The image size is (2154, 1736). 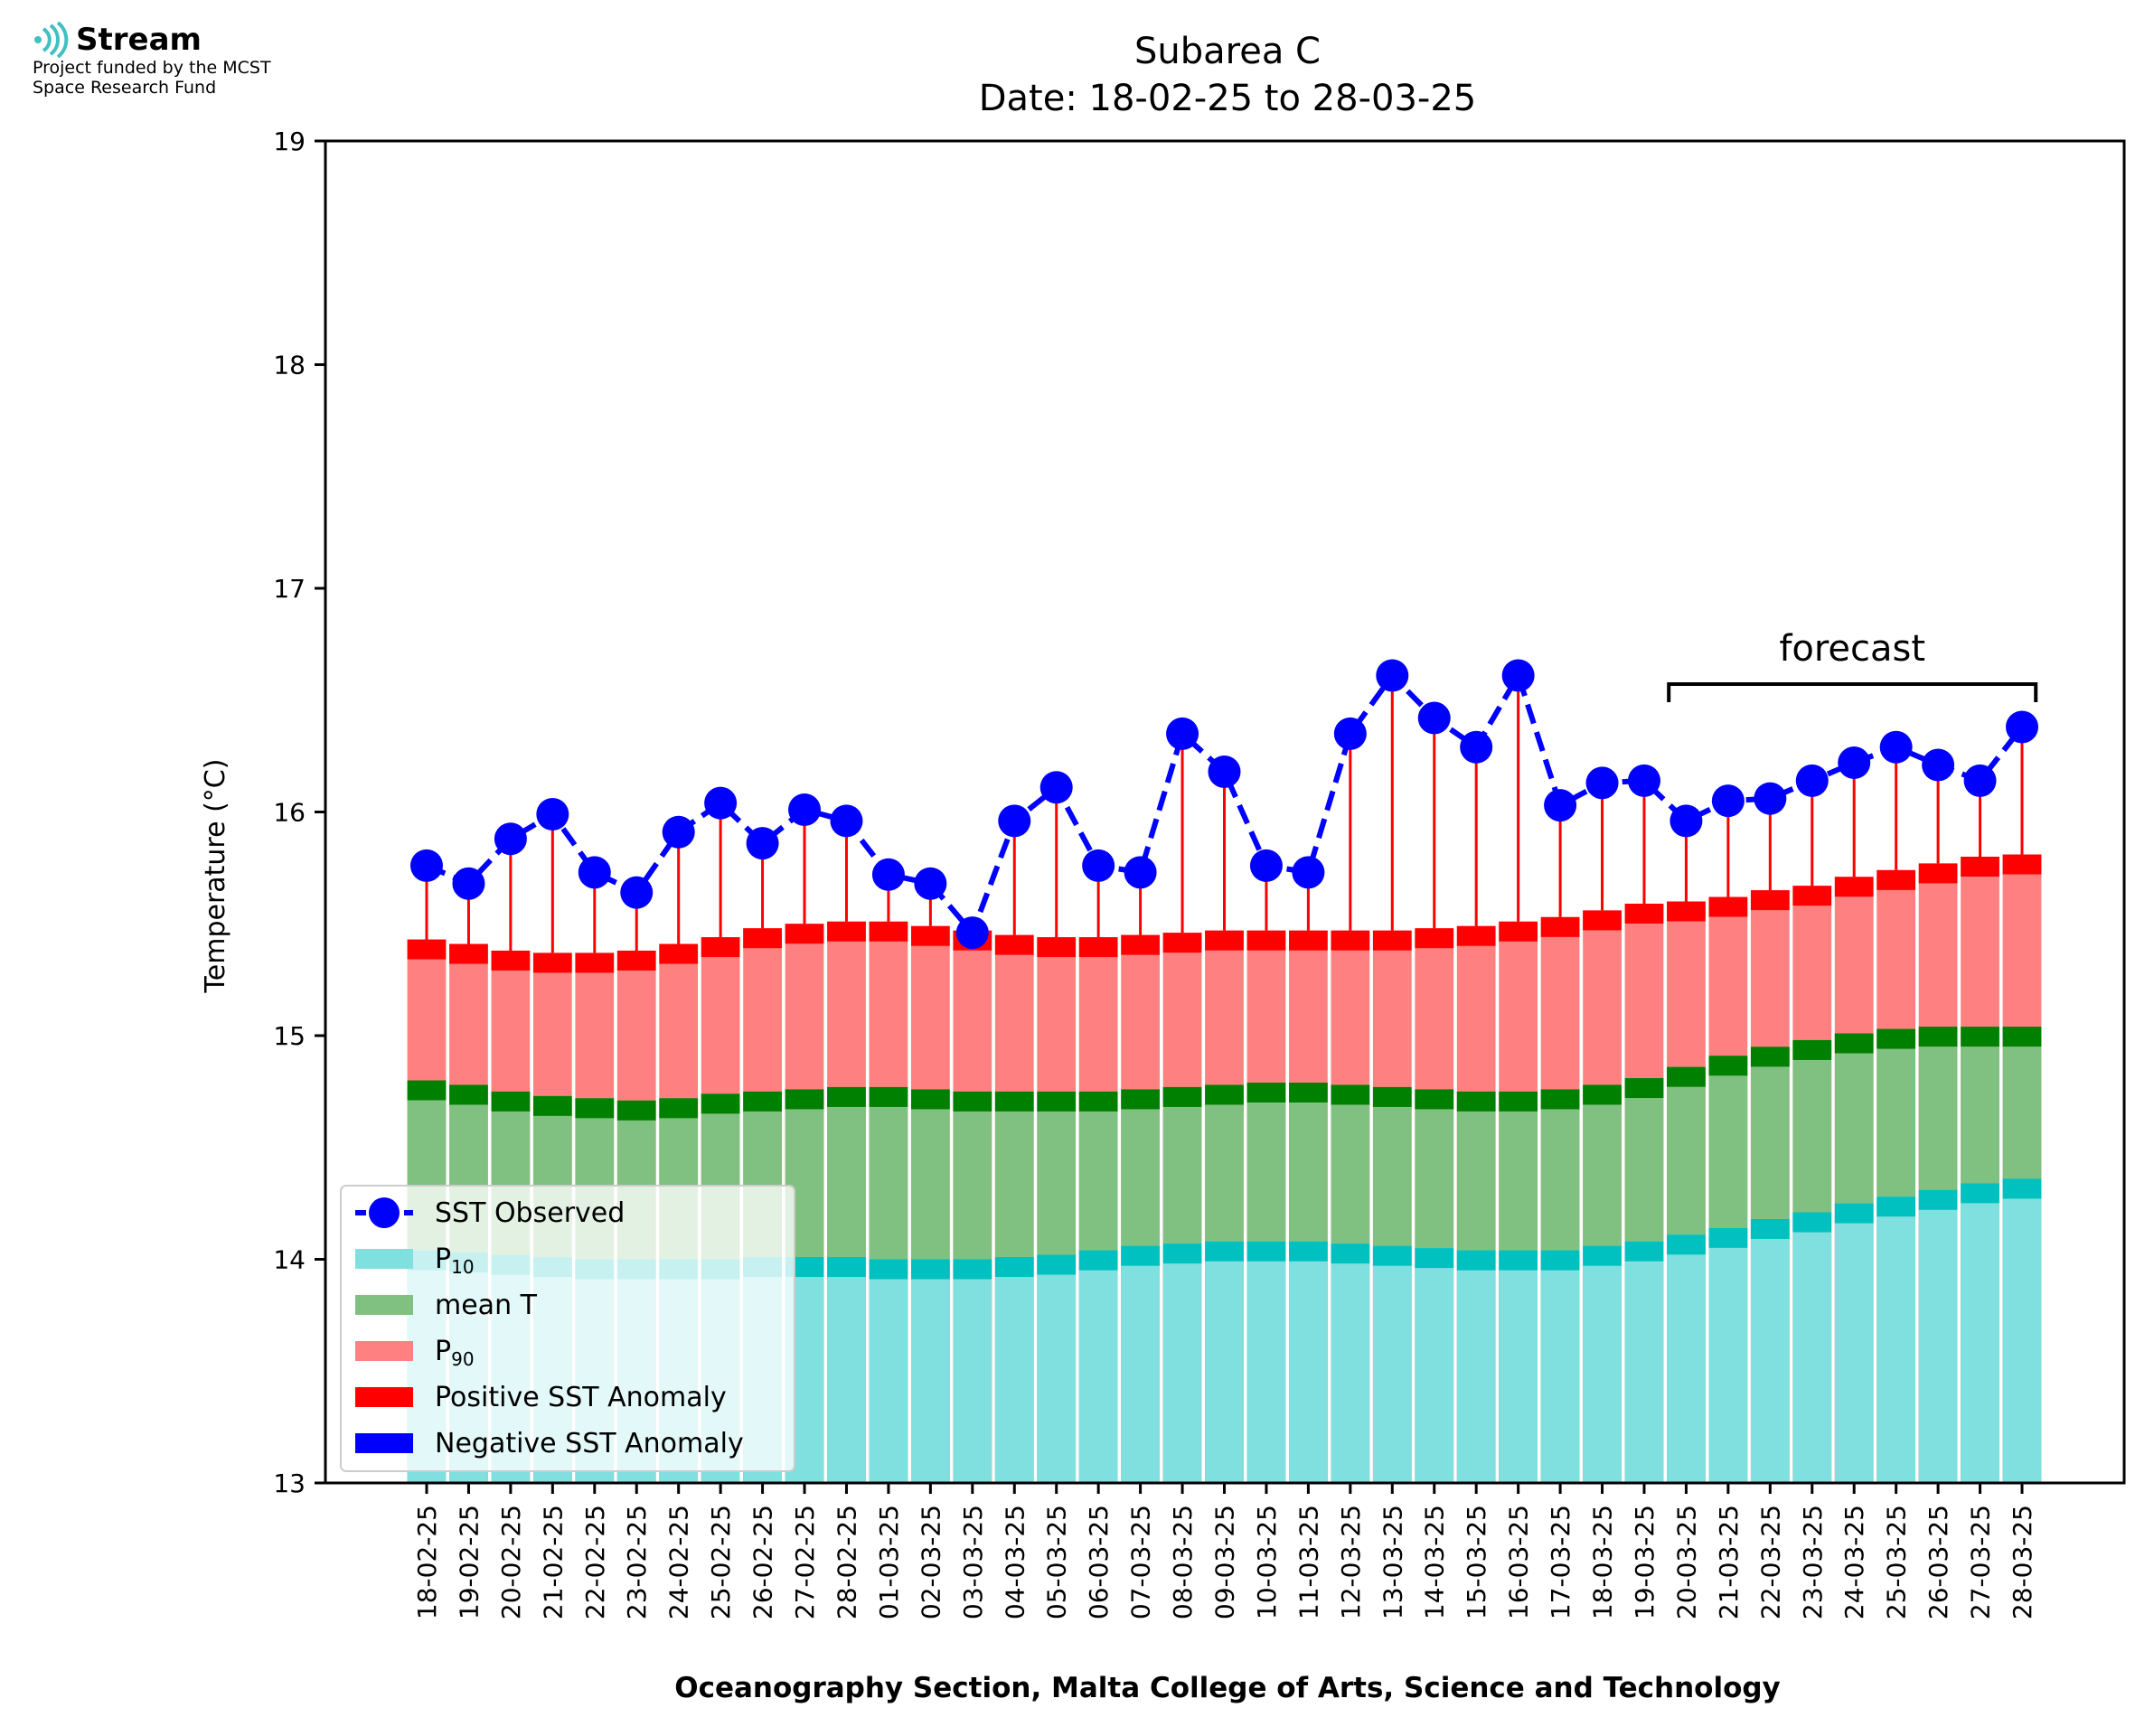 I want to click on x-tick-label: 06-03-25, so click(x=1099, y=1562).